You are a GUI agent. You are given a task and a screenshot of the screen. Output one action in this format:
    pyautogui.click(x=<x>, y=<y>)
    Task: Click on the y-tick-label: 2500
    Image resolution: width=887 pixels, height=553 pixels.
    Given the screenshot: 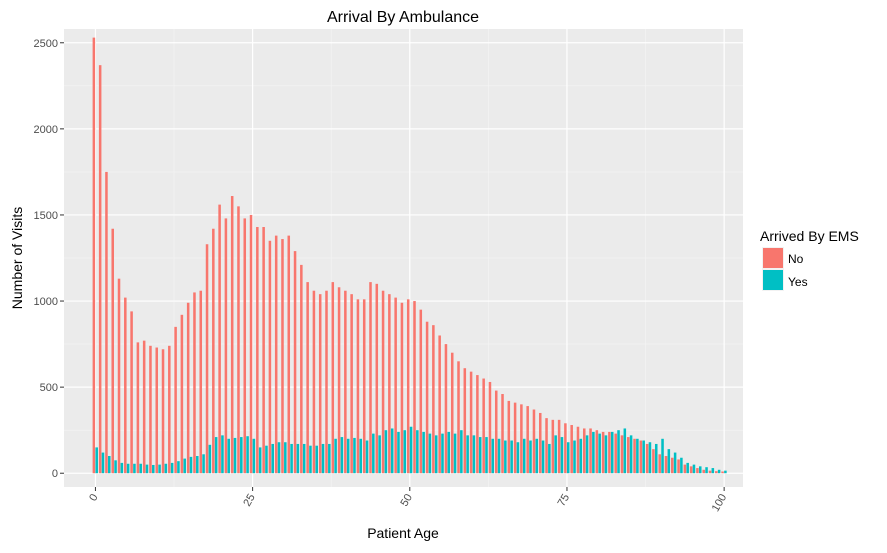 What is the action you would take?
    pyautogui.click(x=46, y=44)
    